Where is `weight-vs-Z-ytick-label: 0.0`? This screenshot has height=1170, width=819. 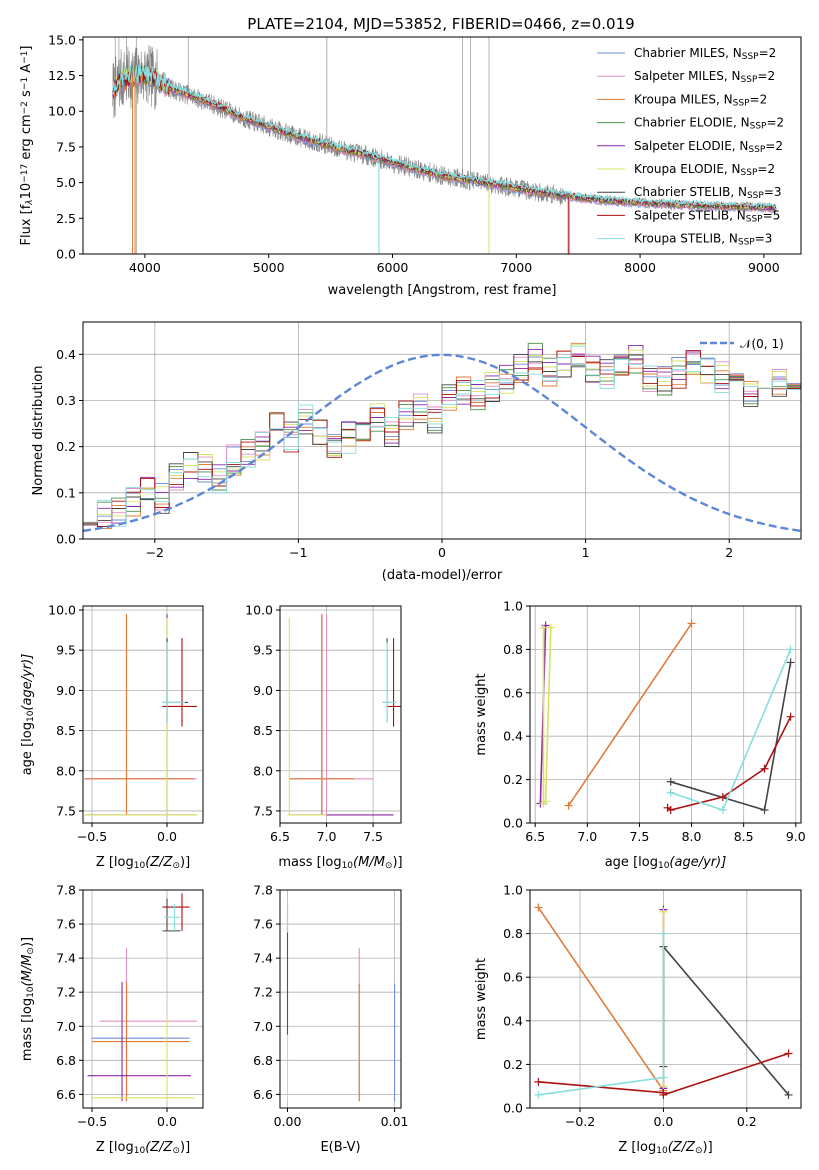 weight-vs-Z-ytick-label: 0.0 is located at coordinates (513, 1108).